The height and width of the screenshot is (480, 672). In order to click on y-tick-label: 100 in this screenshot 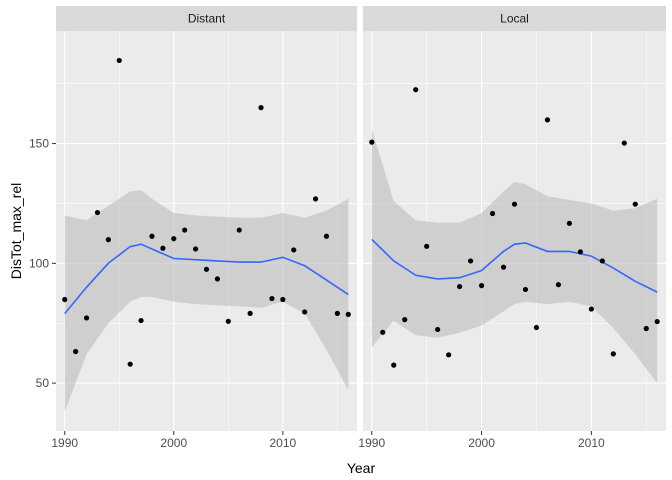, I will do `click(39, 263)`.